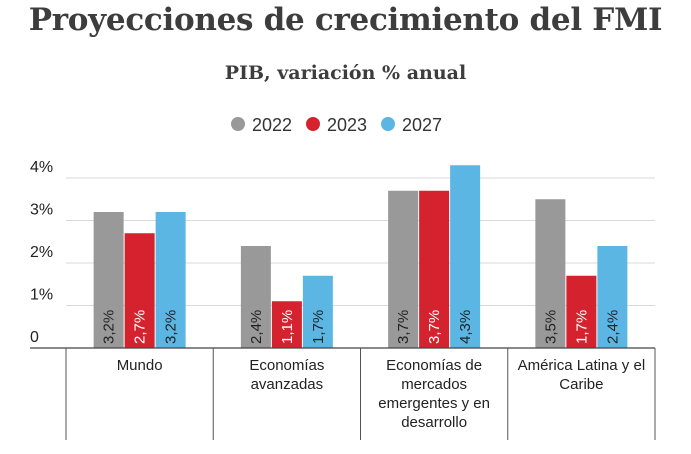 This screenshot has height=454, width=691. What do you see at coordinates (286, 365) in the screenshot?
I see `x-category-label: Economías` at bounding box center [286, 365].